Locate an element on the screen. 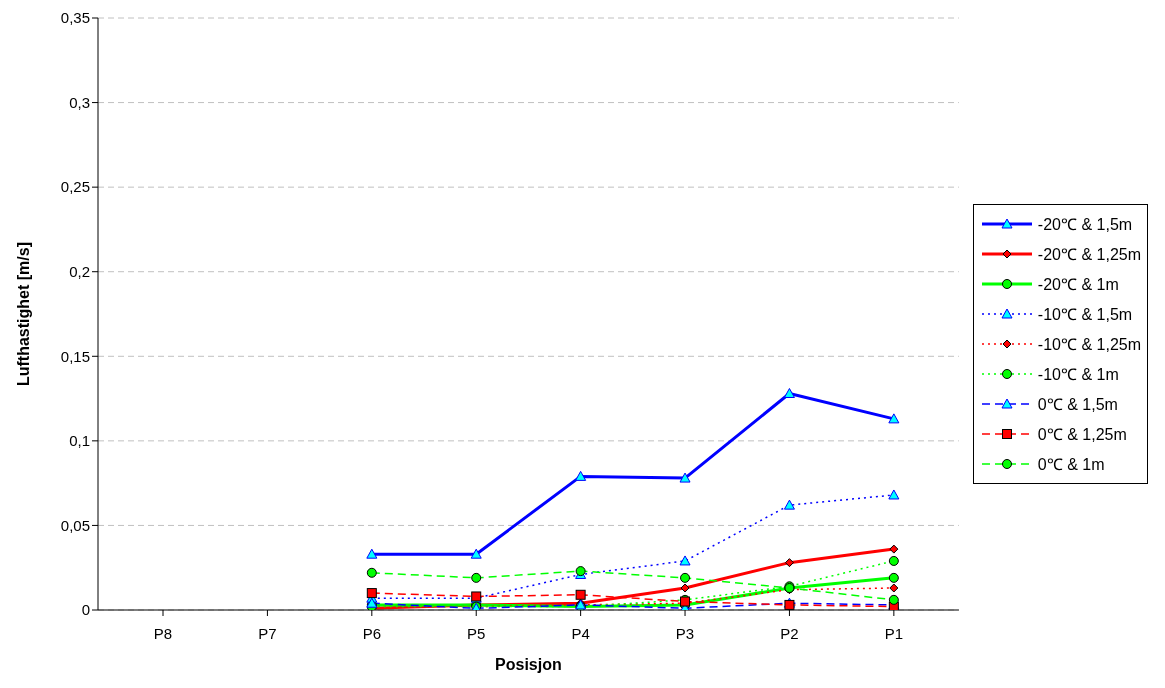 Image resolution: width=1165 pixels, height=688 pixels. x-tick-label: P4 is located at coordinates (580, 633).